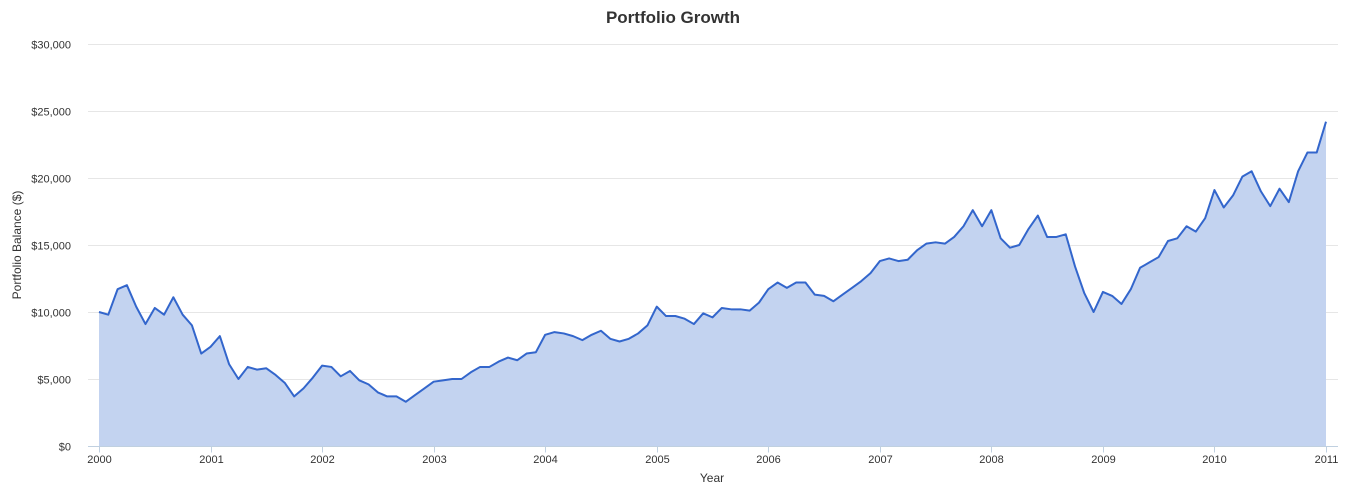 Image resolution: width=1354 pixels, height=486 pixels. What do you see at coordinates (51, 113) in the screenshot?
I see `y-tick-label: $25,000` at bounding box center [51, 113].